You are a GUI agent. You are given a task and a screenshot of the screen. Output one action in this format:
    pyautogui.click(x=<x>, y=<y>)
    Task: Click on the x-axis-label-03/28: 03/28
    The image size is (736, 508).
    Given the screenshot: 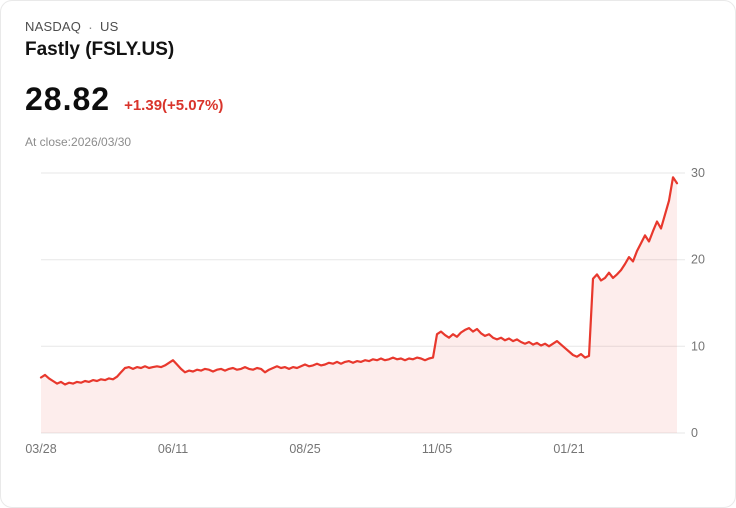 What is the action you would take?
    pyautogui.click(x=40, y=449)
    